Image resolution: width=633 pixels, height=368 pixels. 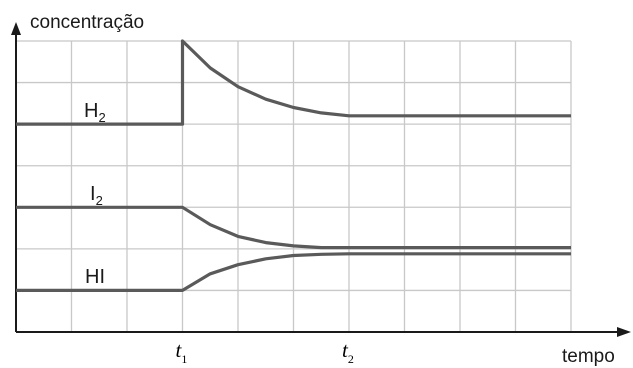 I want to click on y-axis-arrow-icon, so click(x=16, y=28).